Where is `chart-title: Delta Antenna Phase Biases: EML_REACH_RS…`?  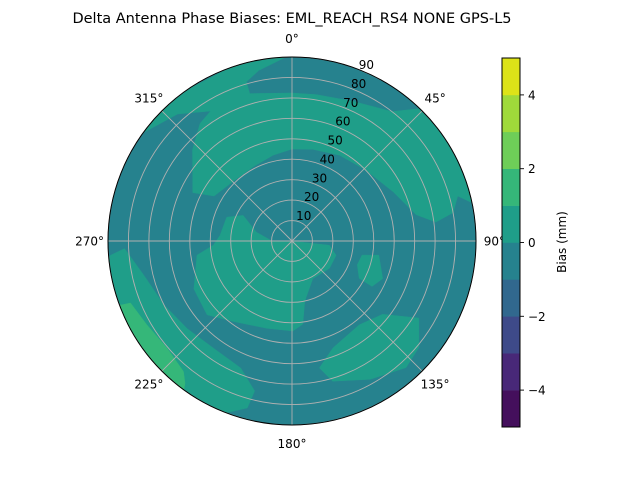
chart-title: Delta Antenna Phase Biases: EML_REACH_RS… is located at coordinates (291, 19).